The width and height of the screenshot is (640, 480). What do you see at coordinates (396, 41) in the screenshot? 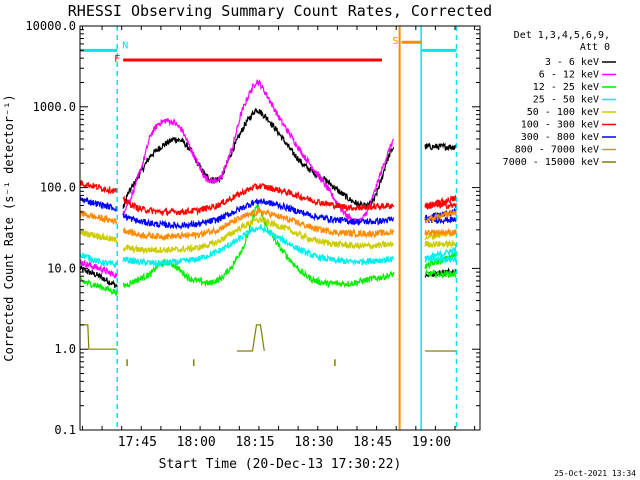
I see `flag-label-S: S` at bounding box center [396, 41].